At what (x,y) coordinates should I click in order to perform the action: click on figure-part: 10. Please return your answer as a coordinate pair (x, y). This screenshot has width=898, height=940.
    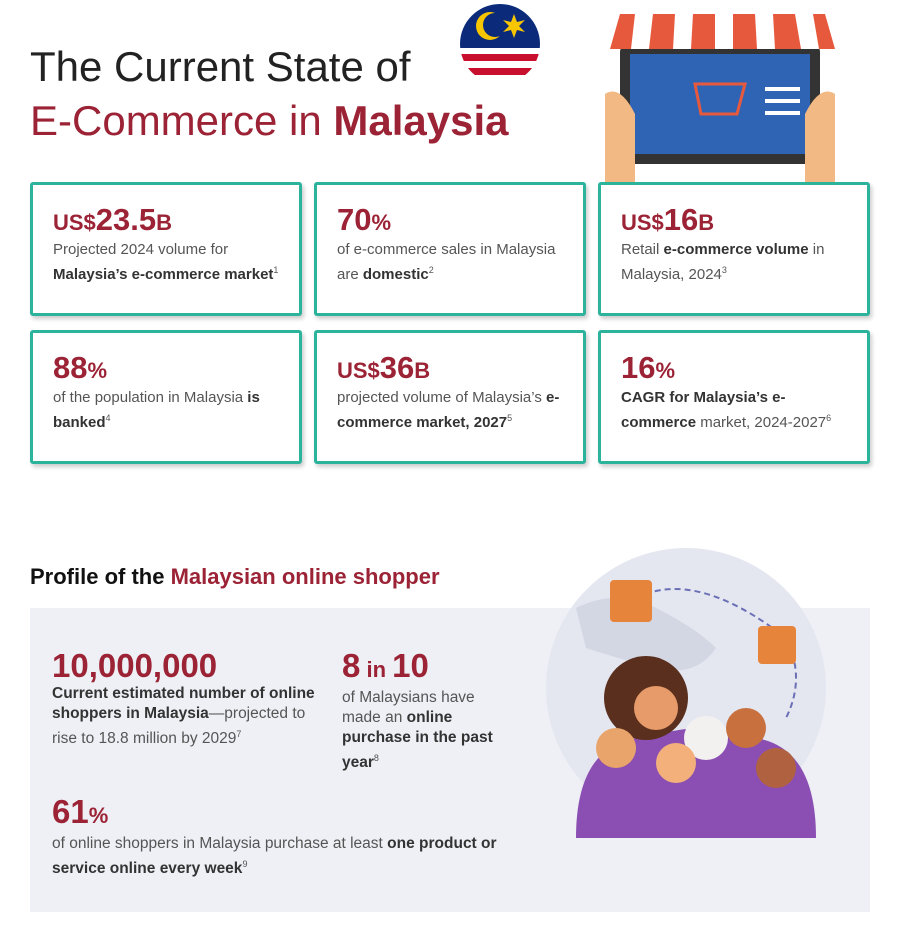
    Looking at the image, I should click on (410, 665).